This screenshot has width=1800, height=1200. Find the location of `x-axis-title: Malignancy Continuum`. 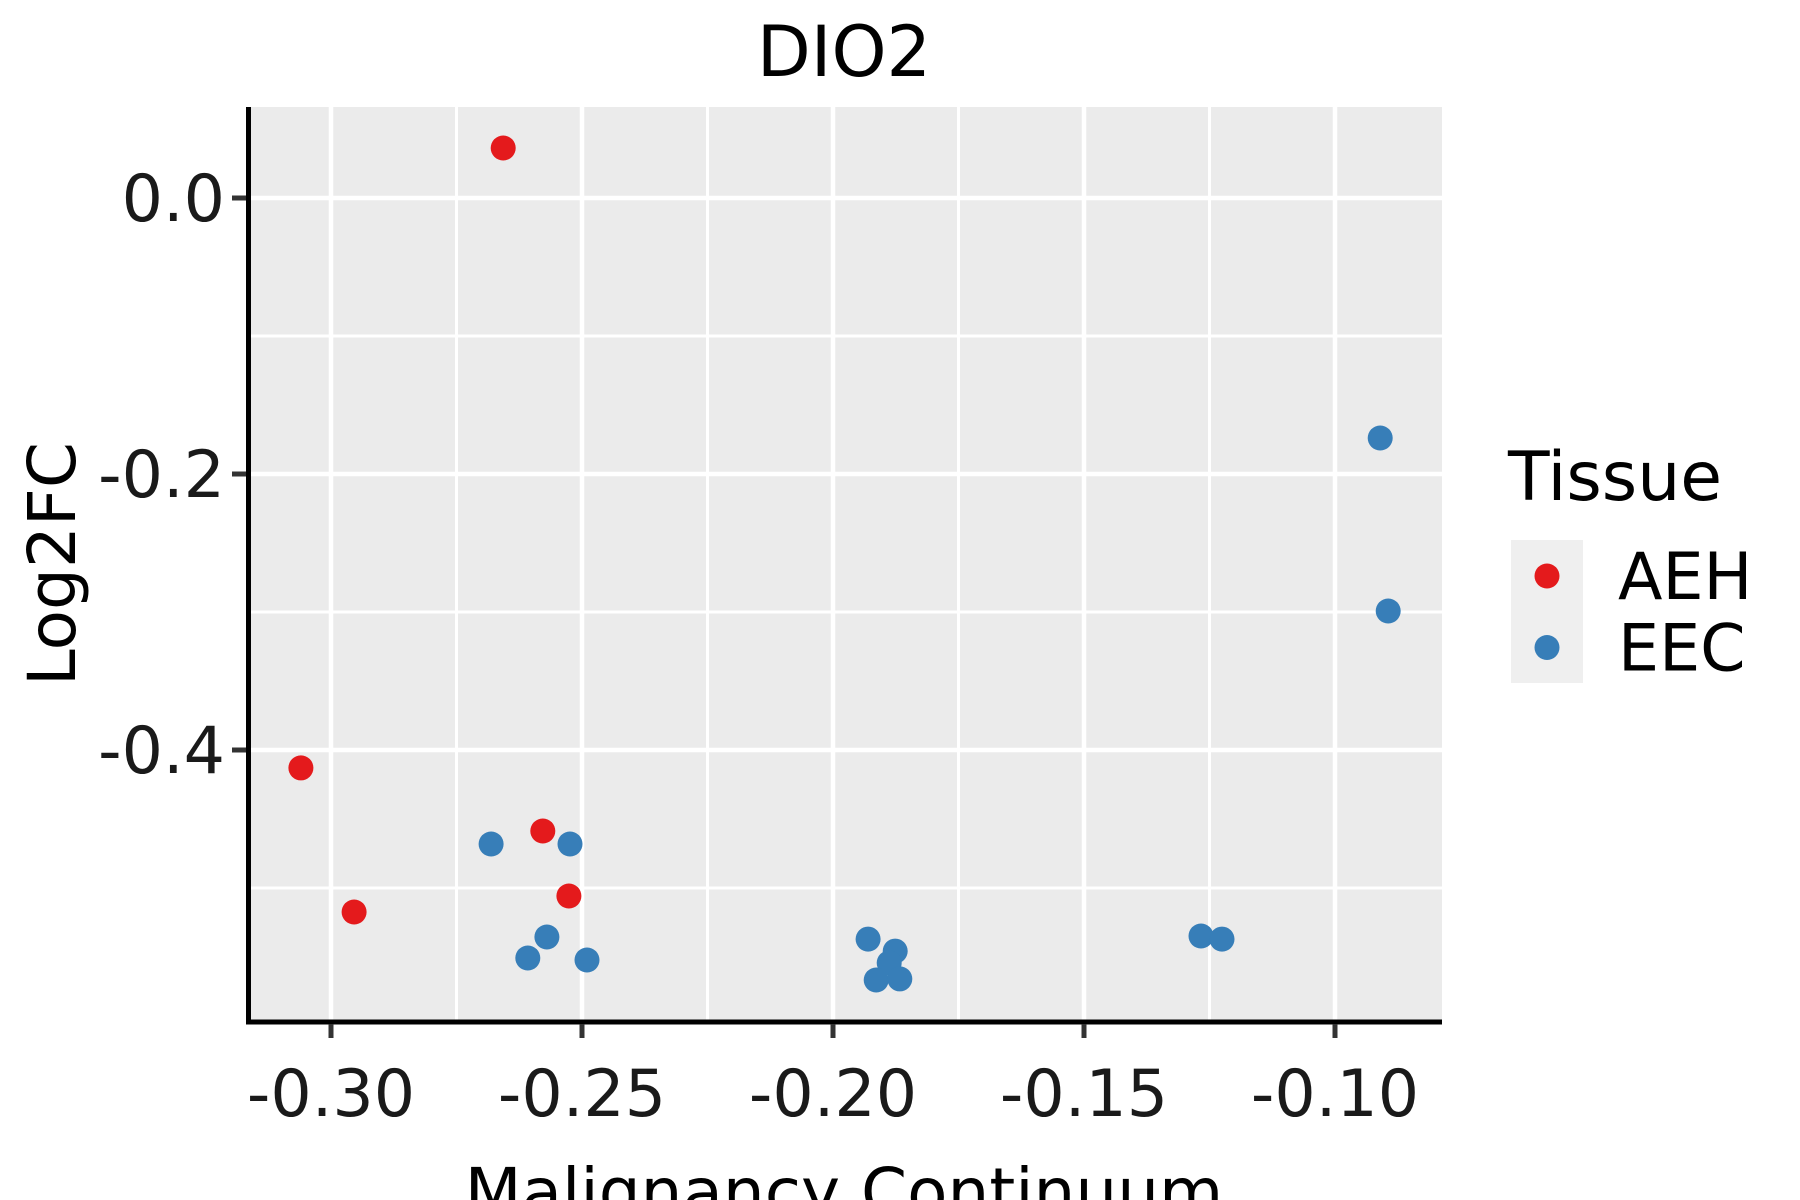

x-axis-title: Malignancy Continuum is located at coordinates (844, 1177).